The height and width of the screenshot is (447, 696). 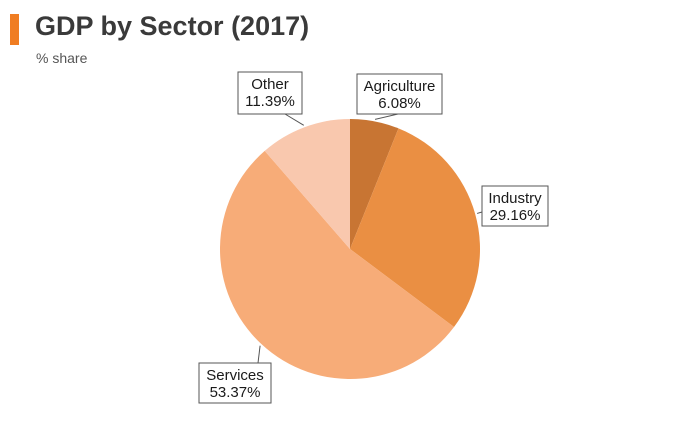 What do you see at coordinates (294, 119) in the screenshot?
I see `leader-line-other` at bounding box center [294, 119].